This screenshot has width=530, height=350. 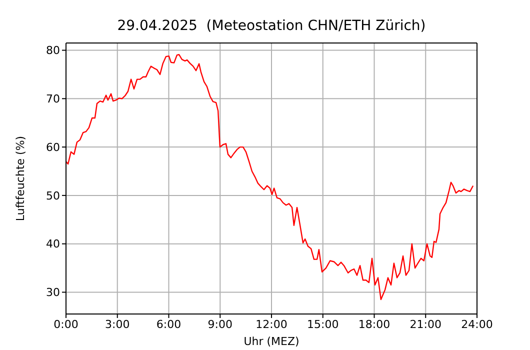 What do you see at coordinates (66, 324) in the screenshot?
I see `x-tick-label: 0:00` at bounding box center [66, 324].